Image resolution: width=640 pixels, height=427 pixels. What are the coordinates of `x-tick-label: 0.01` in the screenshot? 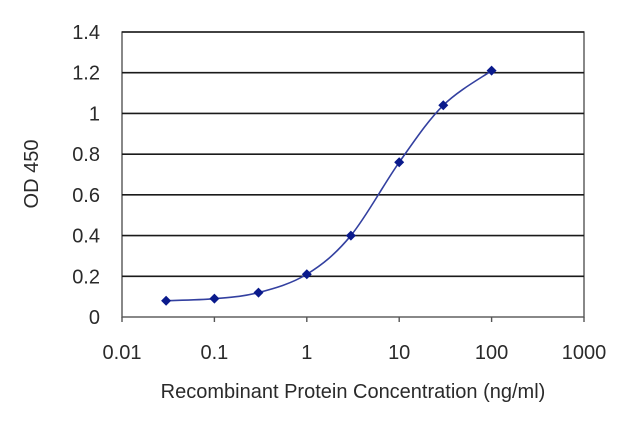 It's located at (122, 353).